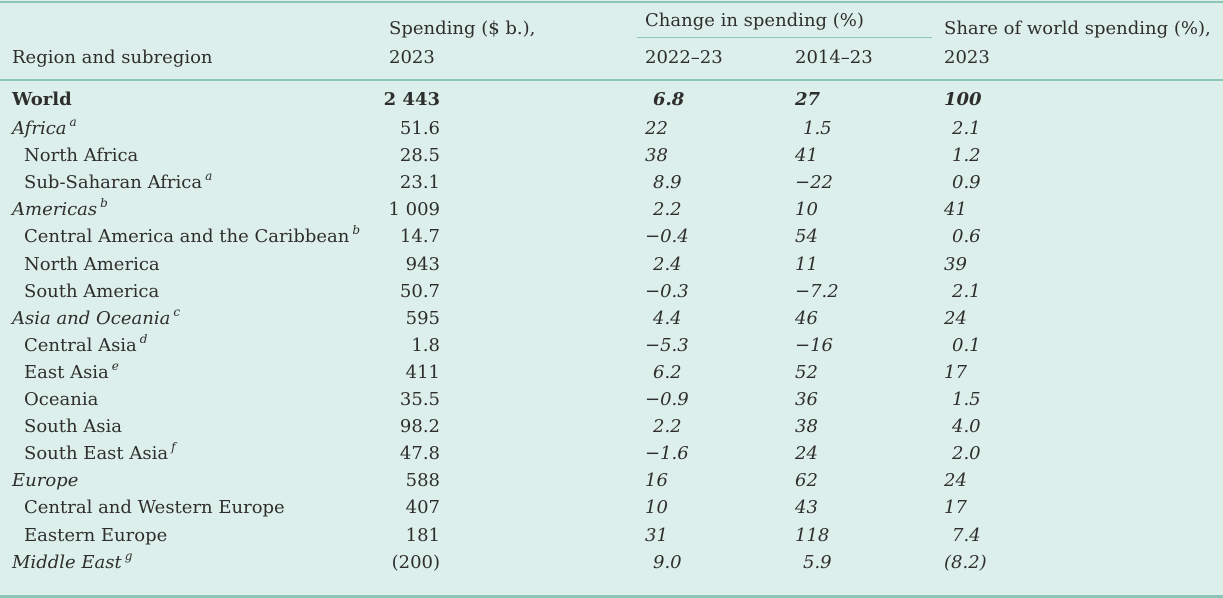 Image resolution: width=1223 pixels, height=598 pixels. I want to click on region-label: Eastern Europe, so click(96, 535).